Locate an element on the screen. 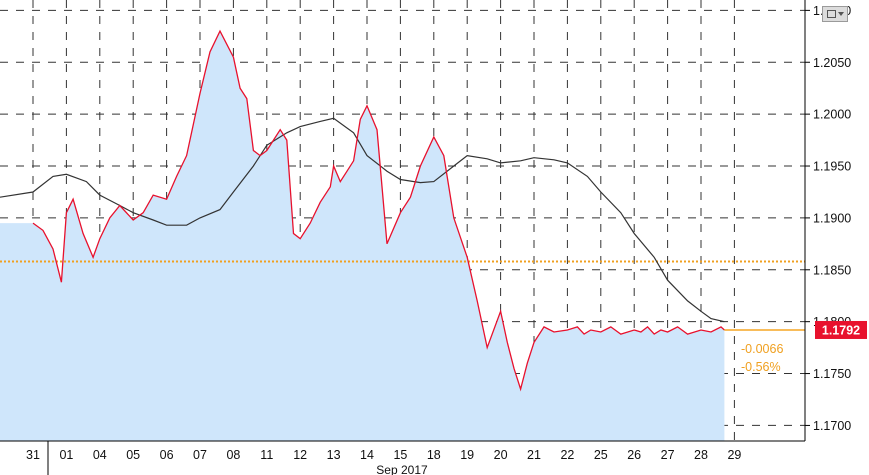 The width and height of the screenshot is (869, 475). chevron-down-icon is located at coordinates (840, 14).